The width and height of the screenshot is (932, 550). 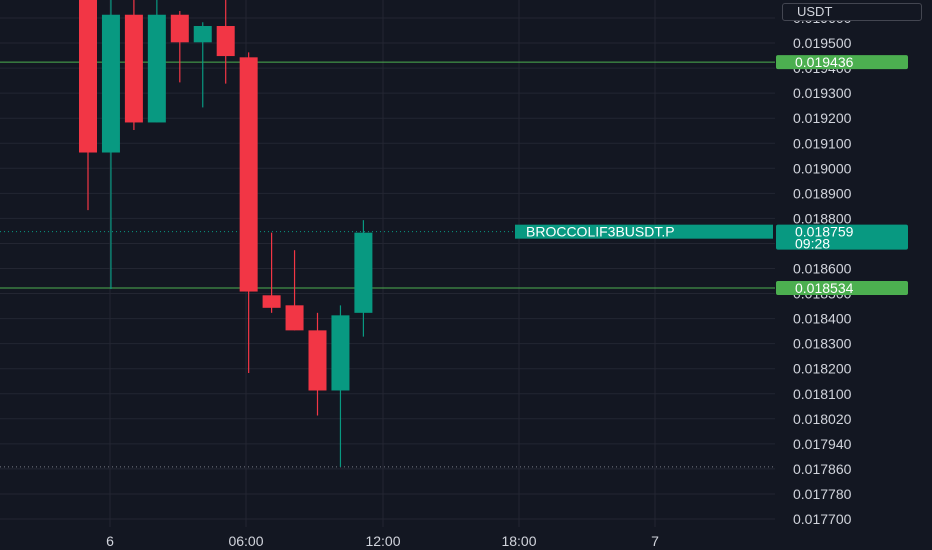 I want to click on price-tick-label: 0.017780, so click(x=822, y=494).